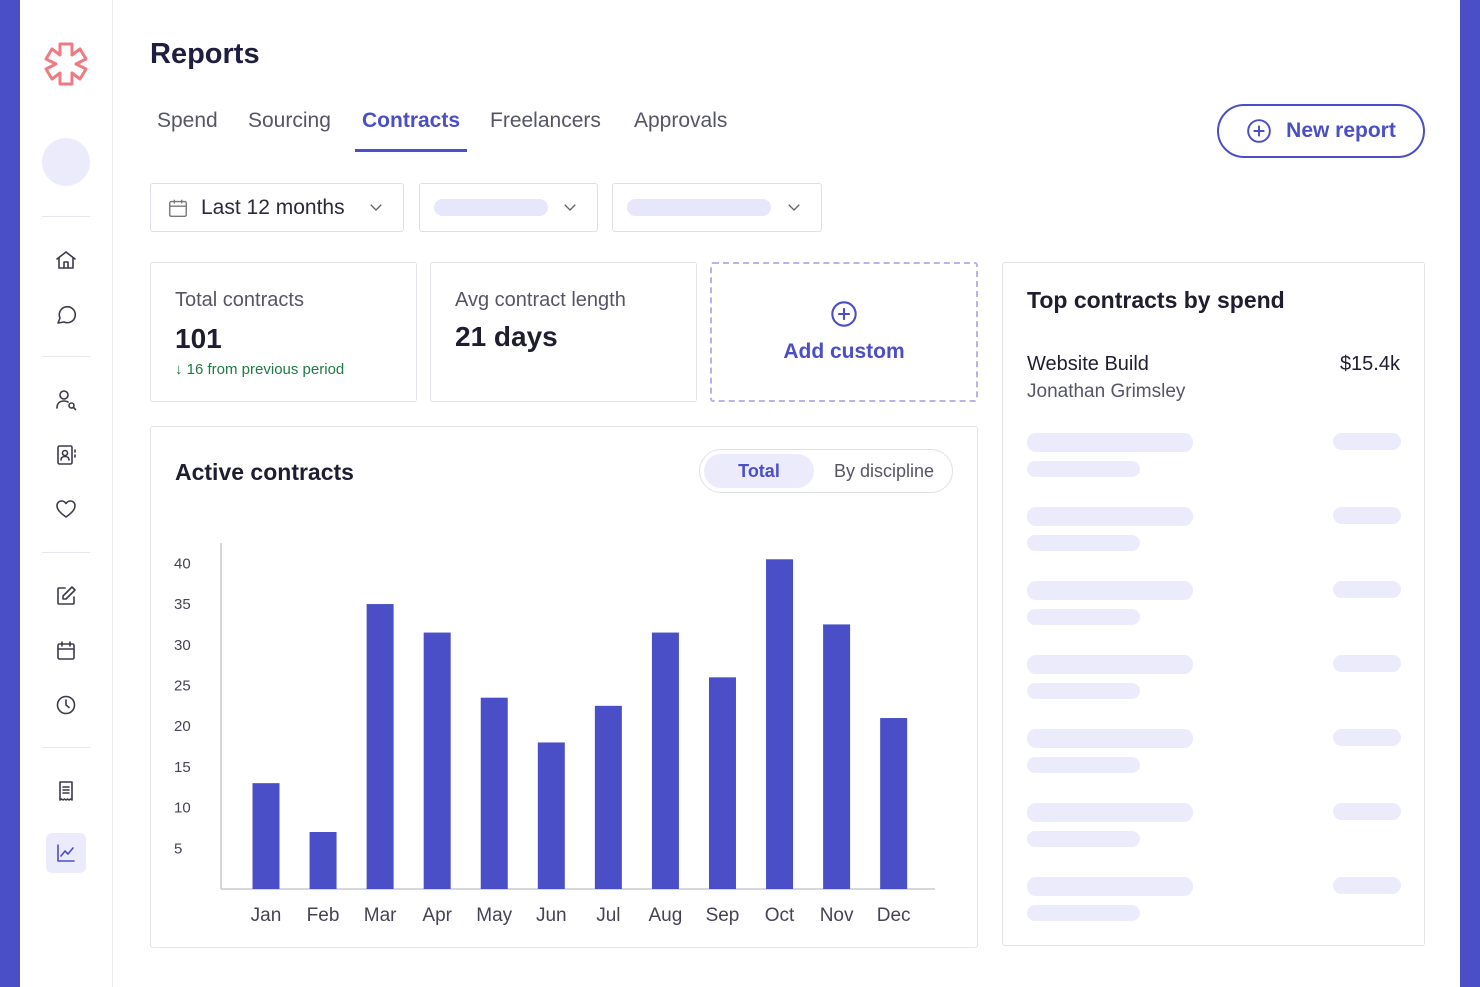  What do you see at coordinates (205, 54) in the screenshot?
I see `page-title: Reports` at bounding box center [205, 54].